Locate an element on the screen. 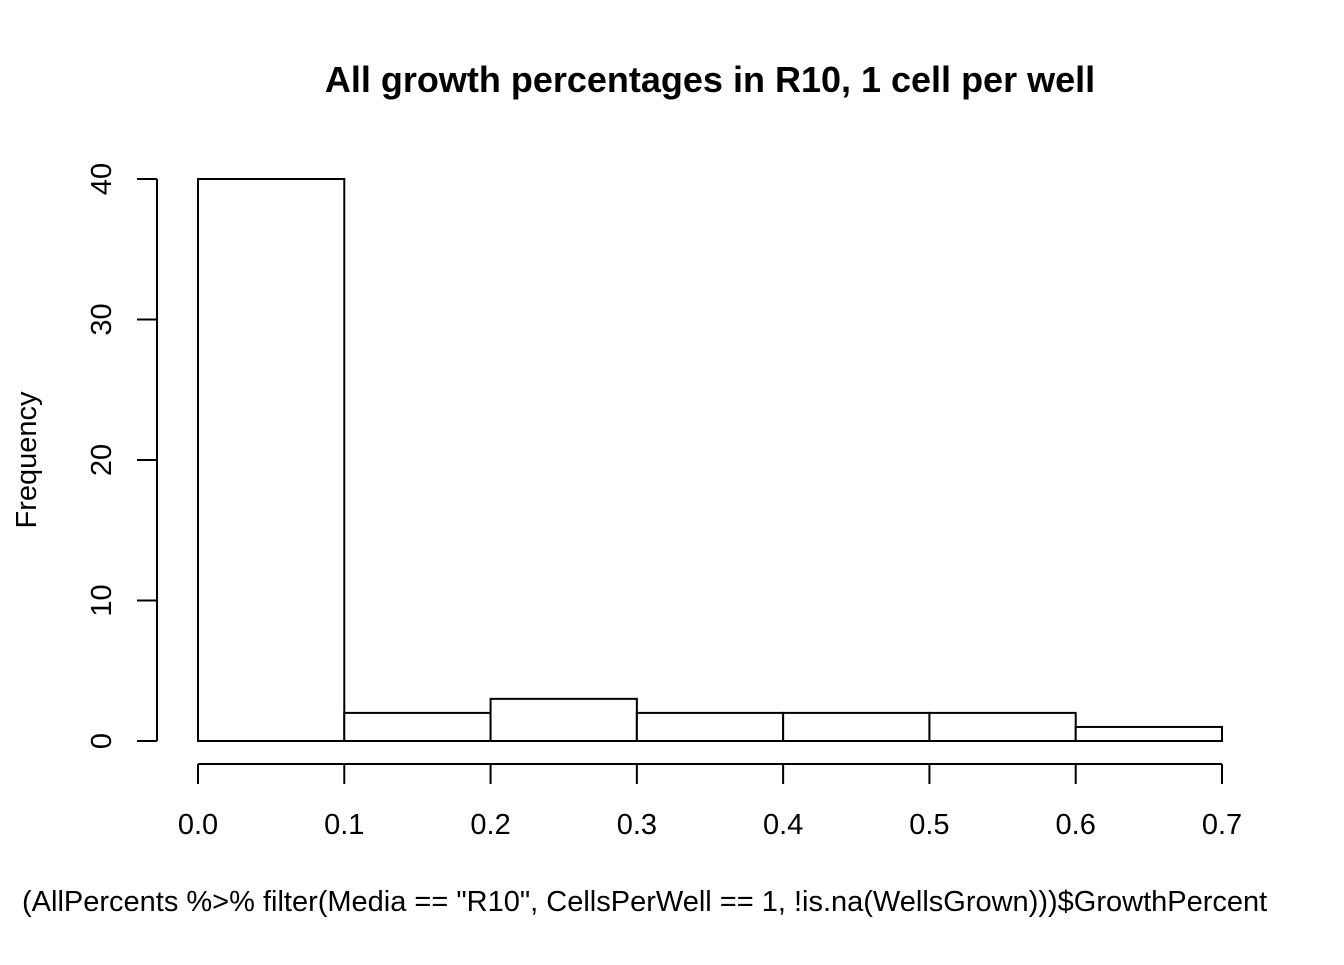 The height and width of the screenshot is (965, 1344). y-tick-label: 40 is located at coordinates (102, 179).